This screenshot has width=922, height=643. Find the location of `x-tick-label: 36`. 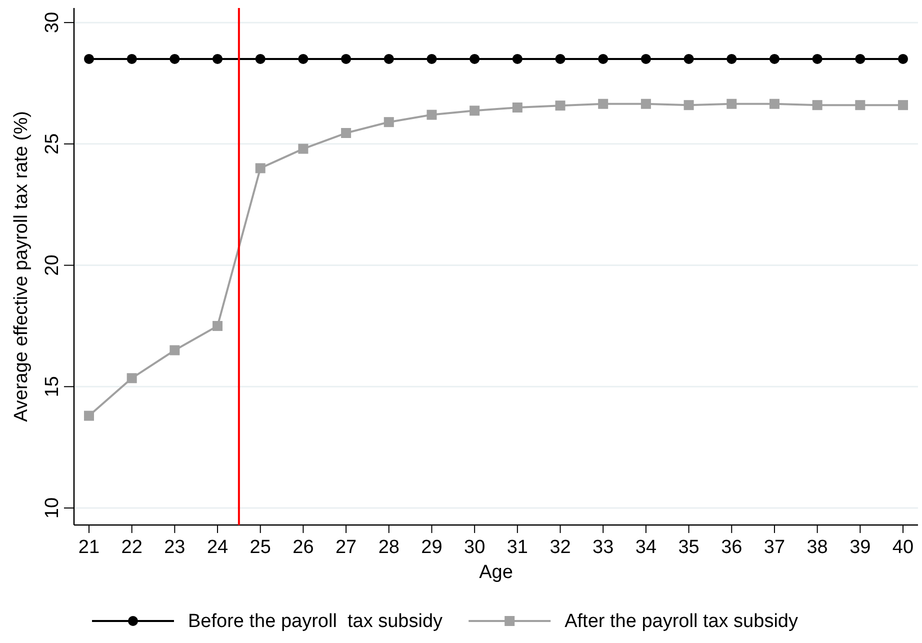

x-tick-label: 36 is located at coordinates (731, 547).